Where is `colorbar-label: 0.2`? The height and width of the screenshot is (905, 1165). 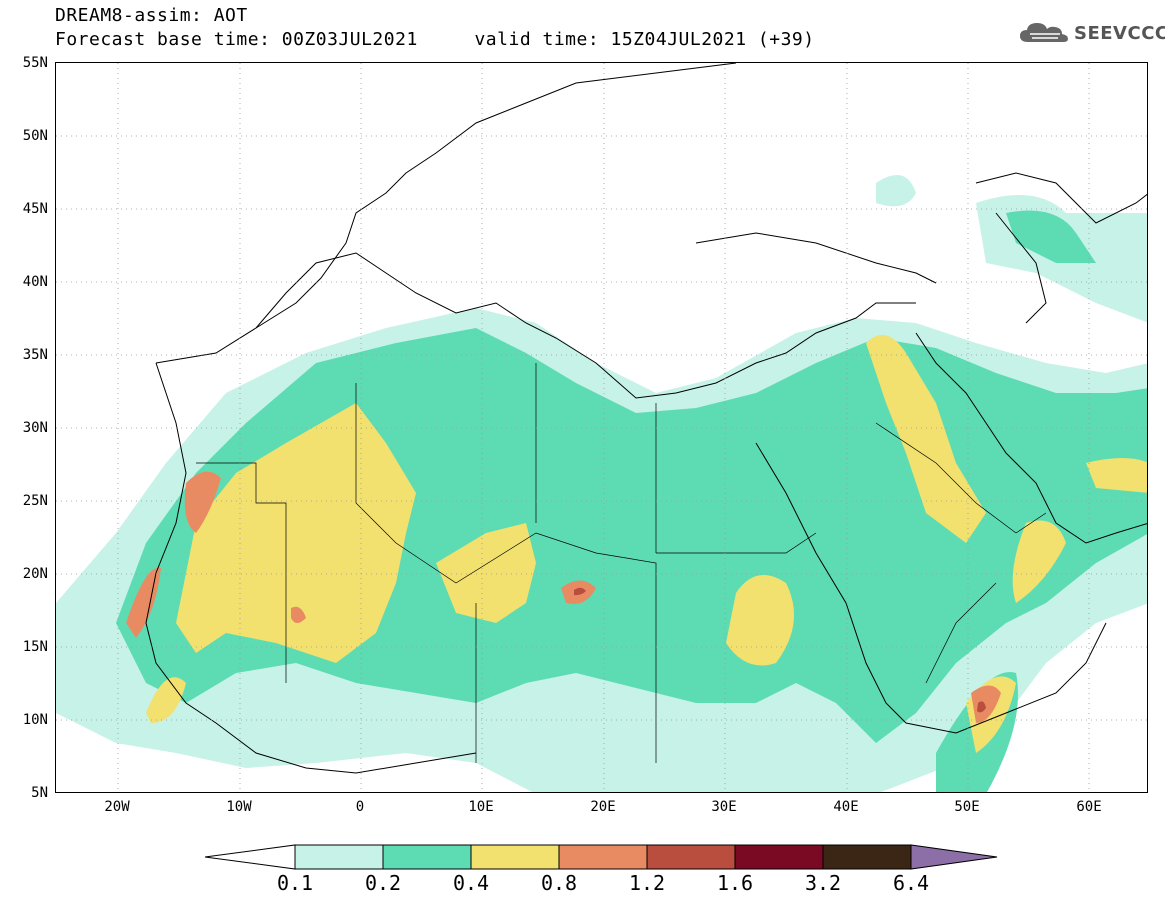
colorbar-label: 0.2 is located at coordinates (383, 883).